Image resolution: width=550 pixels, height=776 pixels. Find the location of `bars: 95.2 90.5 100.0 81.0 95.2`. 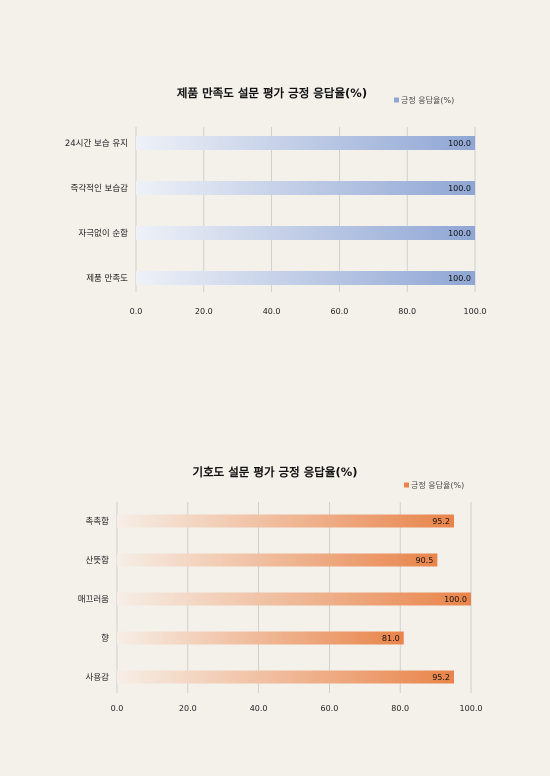

bars: 95.2 90.5 100.0 81.0 95.2 is located at coordinates (294, 599).